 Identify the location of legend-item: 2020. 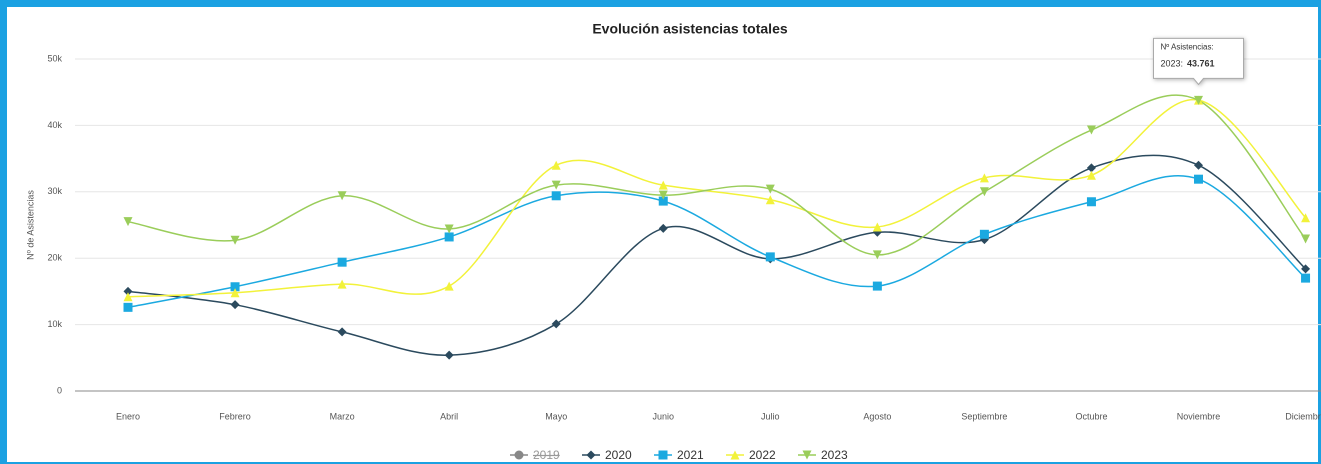
(607, 455).